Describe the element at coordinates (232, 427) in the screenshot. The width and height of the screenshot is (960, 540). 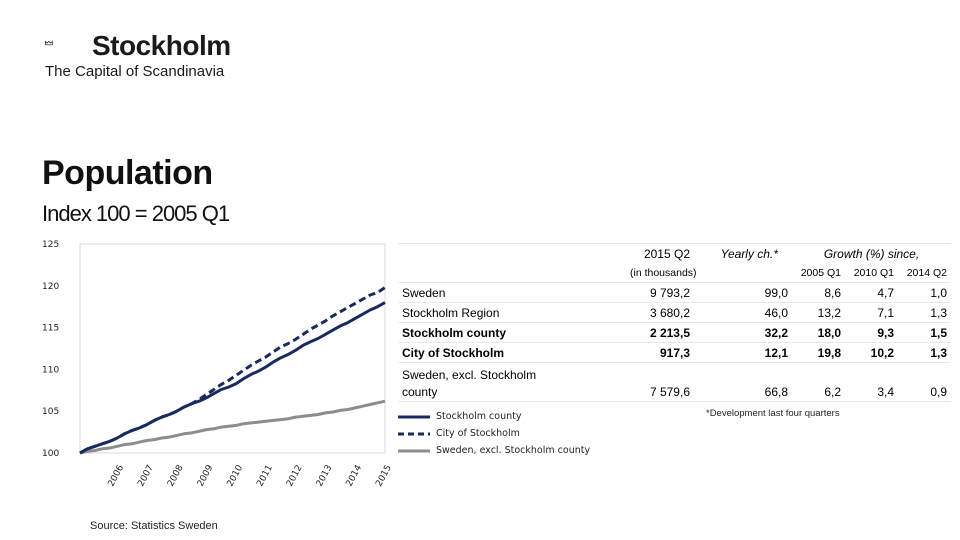
I see `series-line-sweden-excl-stockholm-county` at that location.